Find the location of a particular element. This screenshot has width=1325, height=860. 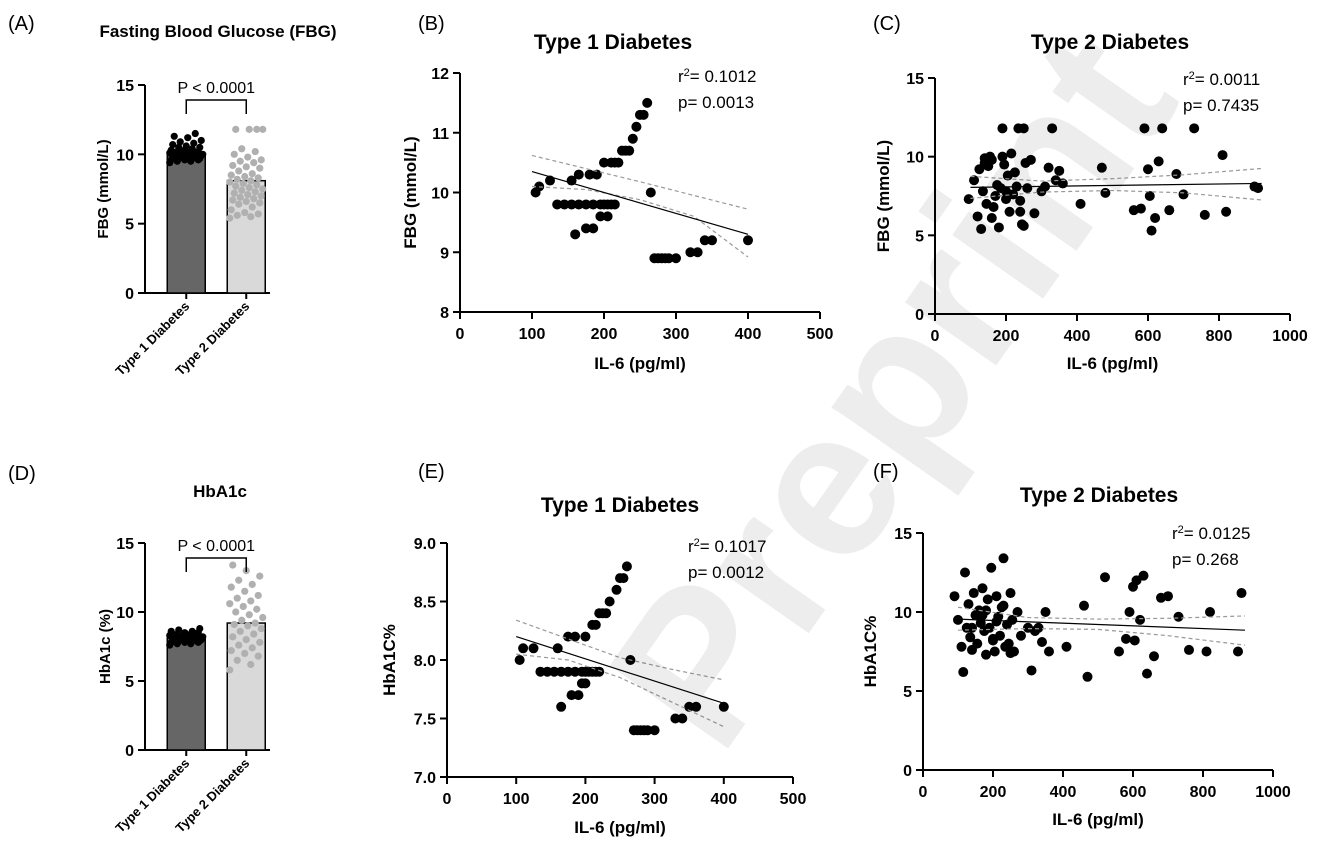

x-tick-label: 100 is located at coordinates (532, 334).